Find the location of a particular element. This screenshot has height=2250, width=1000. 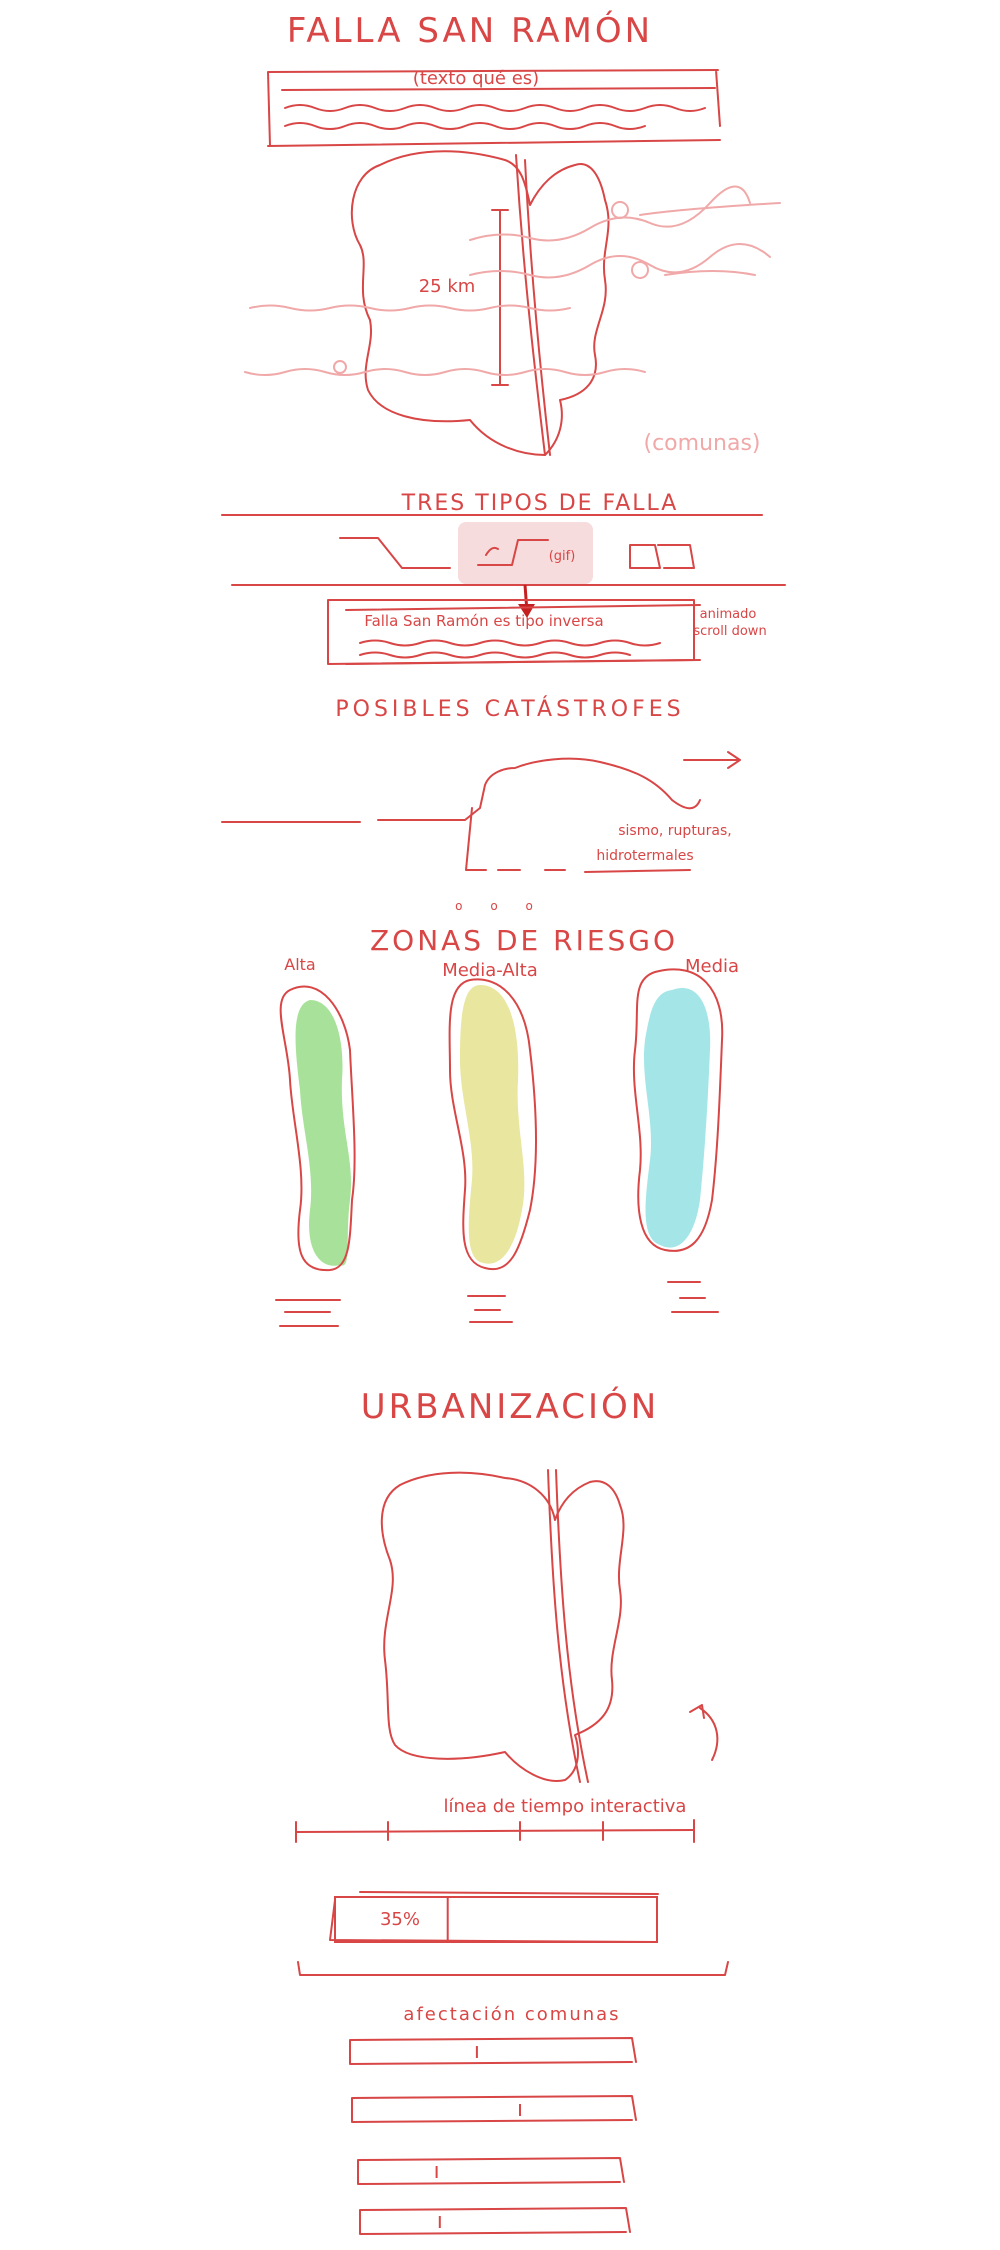

effects-line1: sismo, rupturas, is located at coordinates (675, 831).